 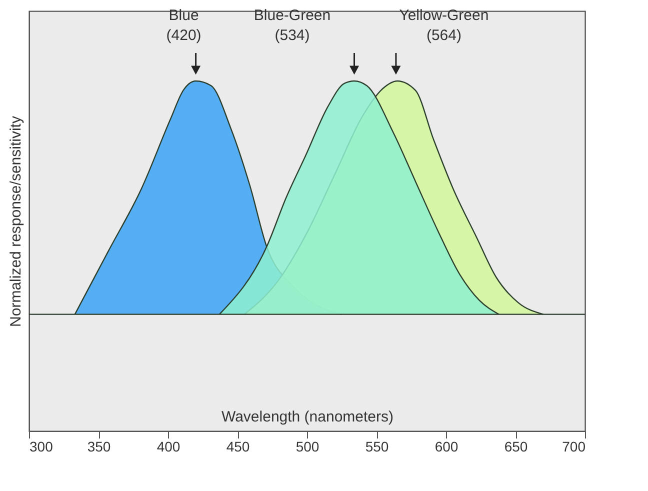 I want to click on y-axis-title: Normalized response/sensitivity, so click(x=16, y=221).